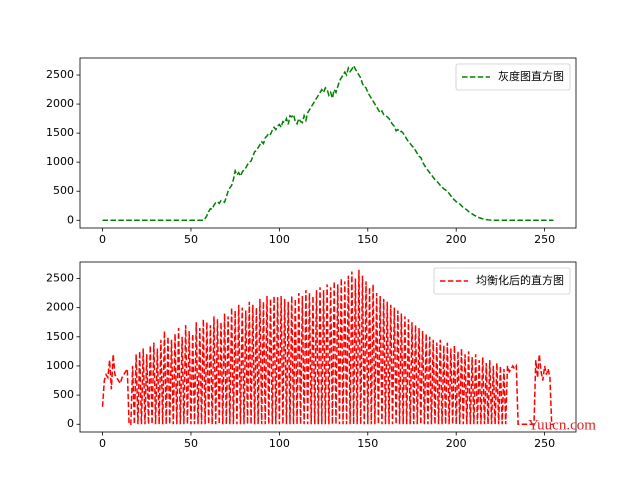  What do you see at coordinates (562, 425) in the screenshot?
I see `watermark: Yuucn.com` at bounding box center [562, 425].